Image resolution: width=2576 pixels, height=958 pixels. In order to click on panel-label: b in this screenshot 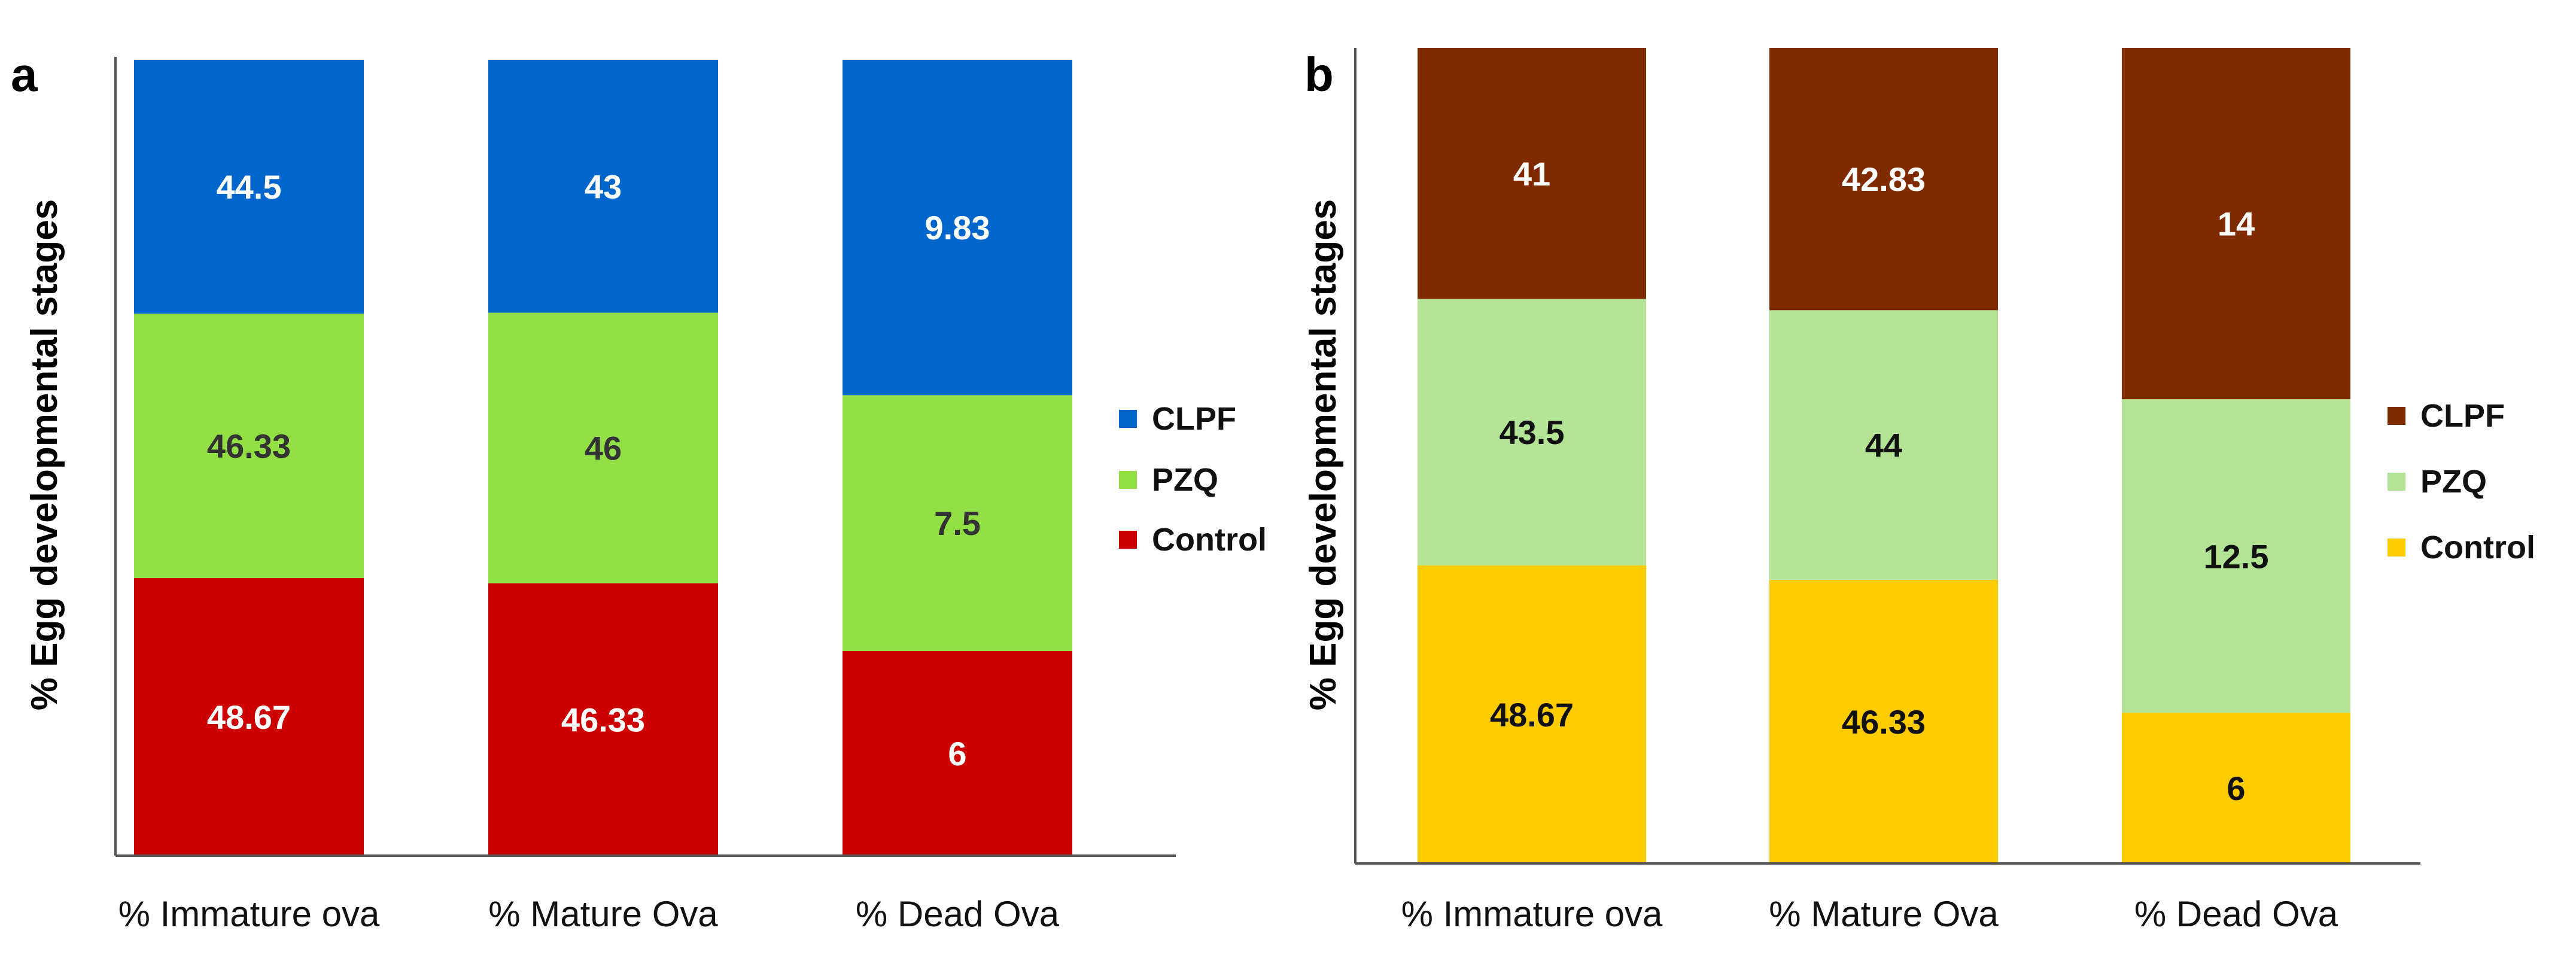, I will do `click(1319, 74)`.